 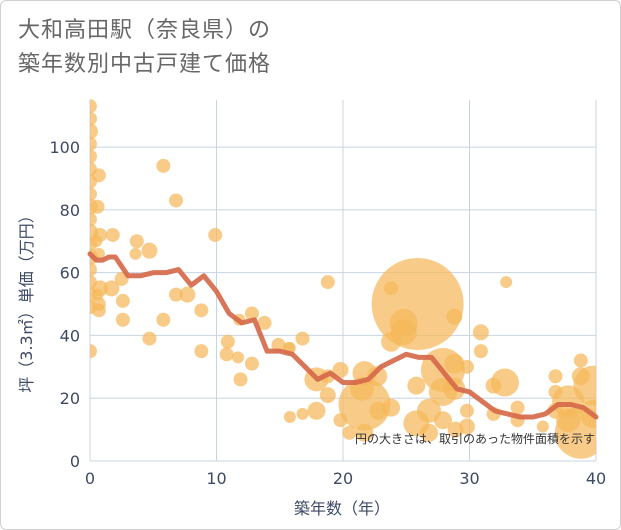 What do you see at coordinates (90, 478) in the screenshot?
I see `x-tick-label: 0` at bounding box center [90, 478].